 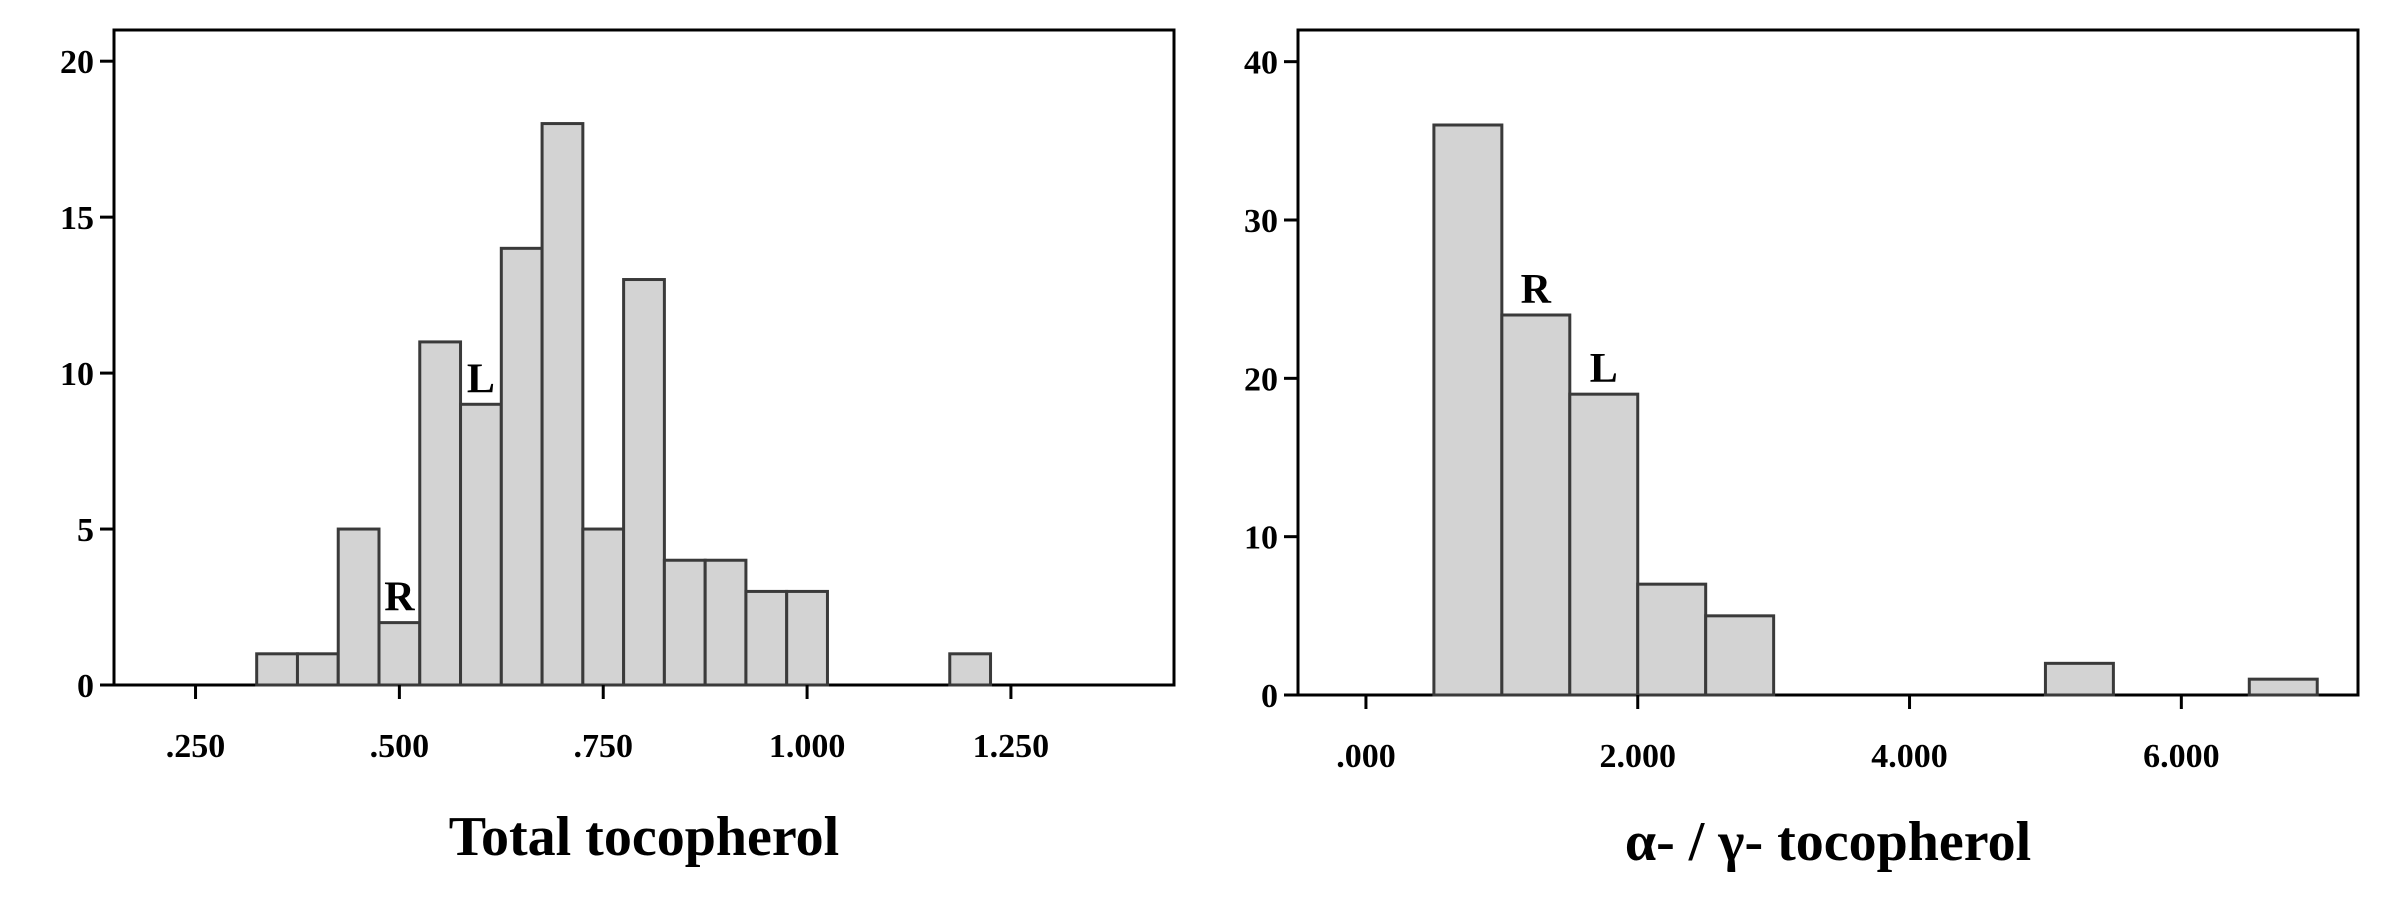 What do you see at coordinates (85, 530) in the screenshot?
I see `y-tick-label: 5` at bounding box center [85, 530].